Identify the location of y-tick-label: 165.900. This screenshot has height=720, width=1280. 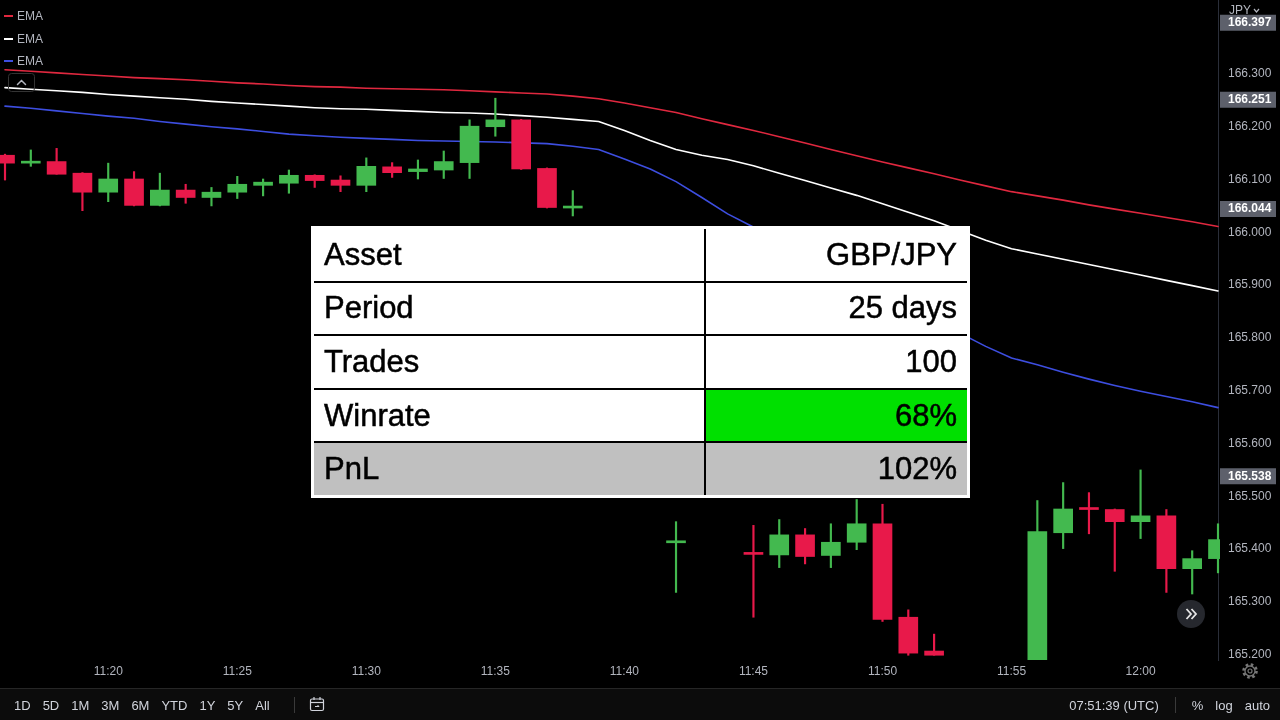
(1250, 284).